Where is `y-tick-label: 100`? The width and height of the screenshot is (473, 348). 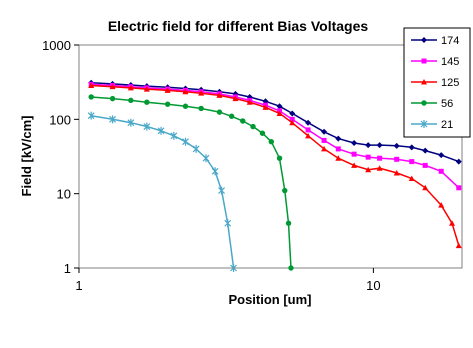
y-tick-label: 100 is located at coordinates (60, 119).